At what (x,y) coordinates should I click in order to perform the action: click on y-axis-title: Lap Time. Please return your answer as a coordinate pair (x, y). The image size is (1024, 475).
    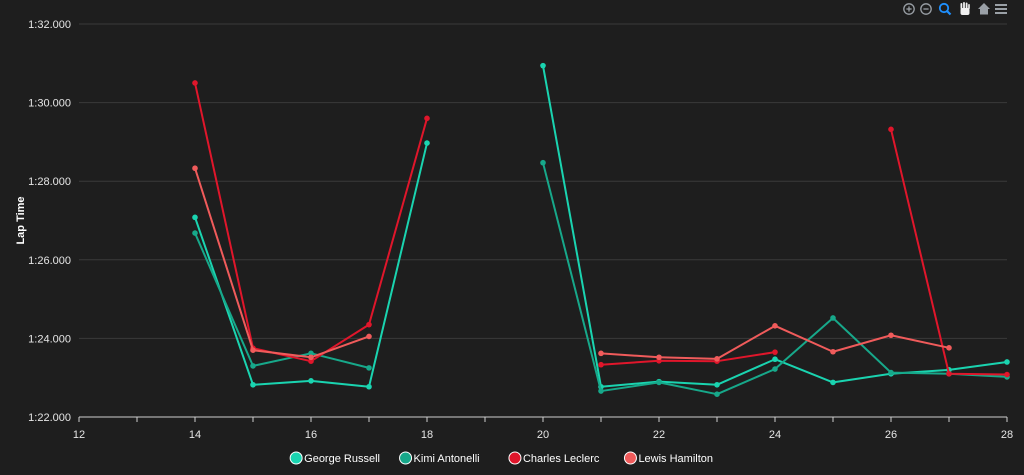
    Looking at the image, I should click on (21, 220).